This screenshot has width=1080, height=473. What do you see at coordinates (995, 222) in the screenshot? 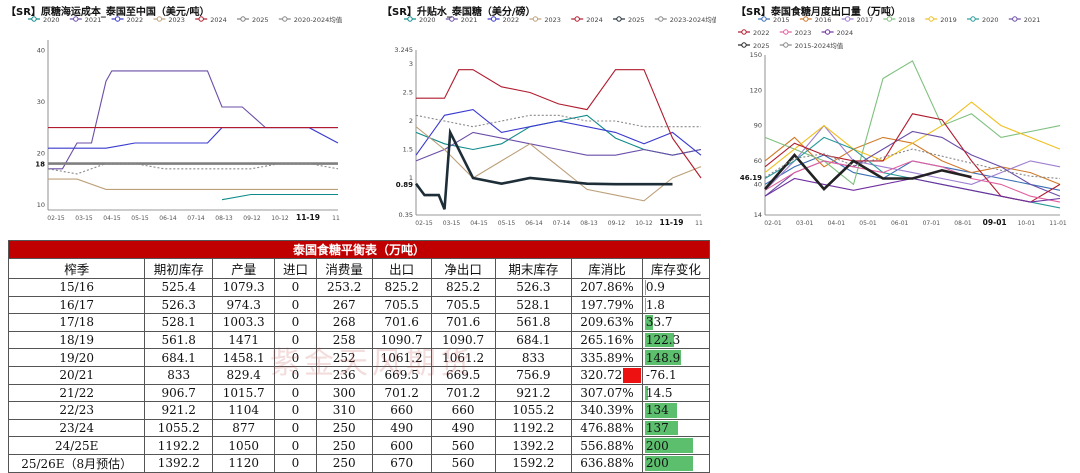
I see `x-tick-label: 09-01` at bounding box center [995, 222].